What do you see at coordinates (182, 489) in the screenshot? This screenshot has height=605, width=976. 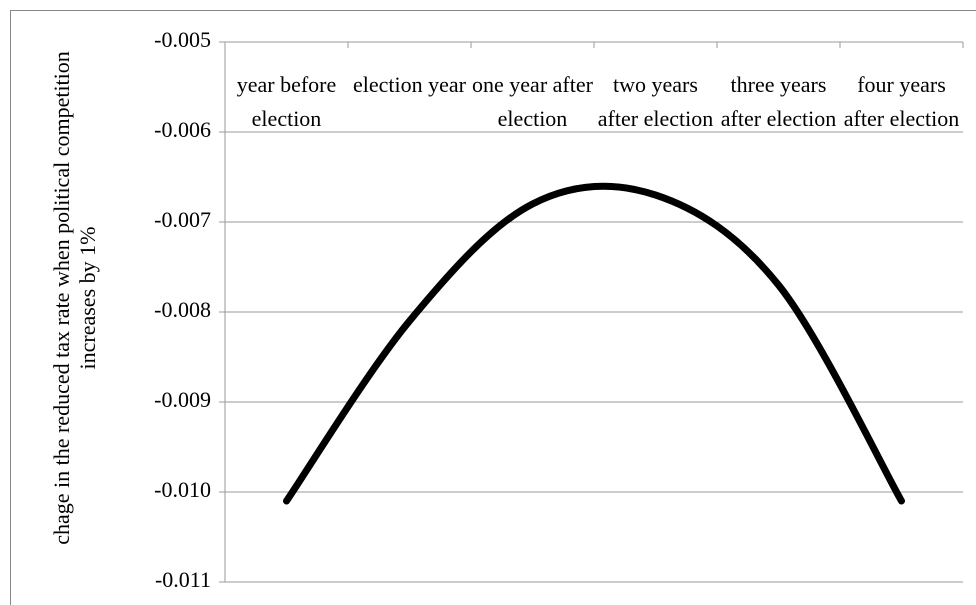 I see `y-tick-label: -0.010` at bounding box center [182, 489].